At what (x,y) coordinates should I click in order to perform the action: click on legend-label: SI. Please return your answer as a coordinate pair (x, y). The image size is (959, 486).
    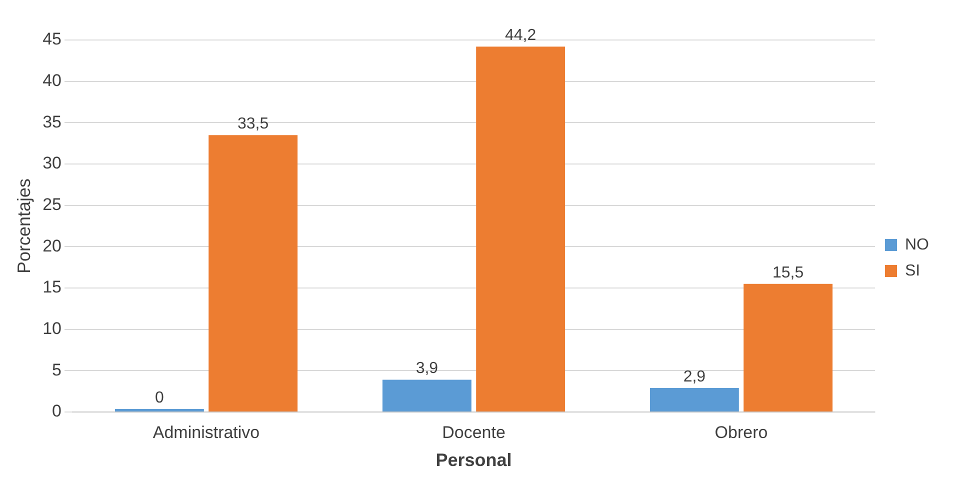
    Looking at the image, I should click on (912, 271).